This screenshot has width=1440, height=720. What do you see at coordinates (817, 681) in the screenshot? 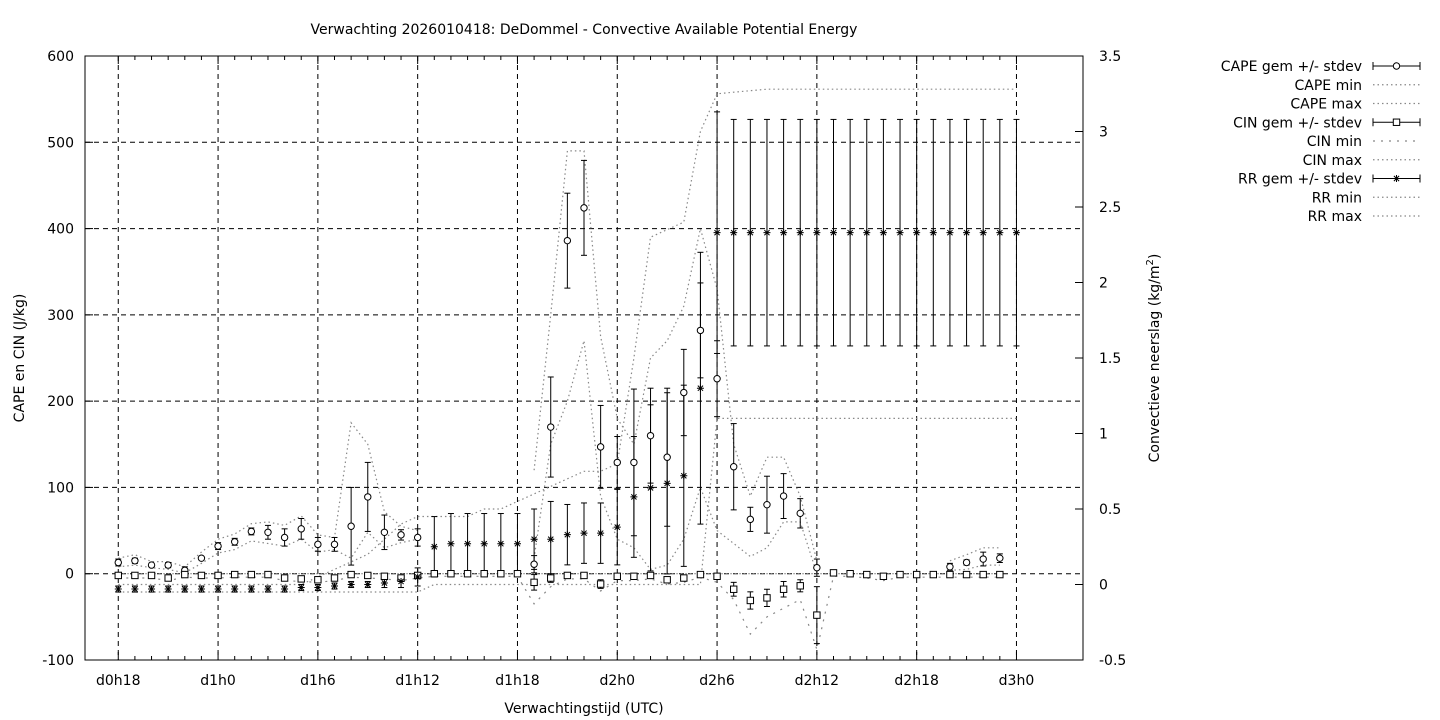
I see `x-tick-label: d2h12` at bounding box center [817, 681].